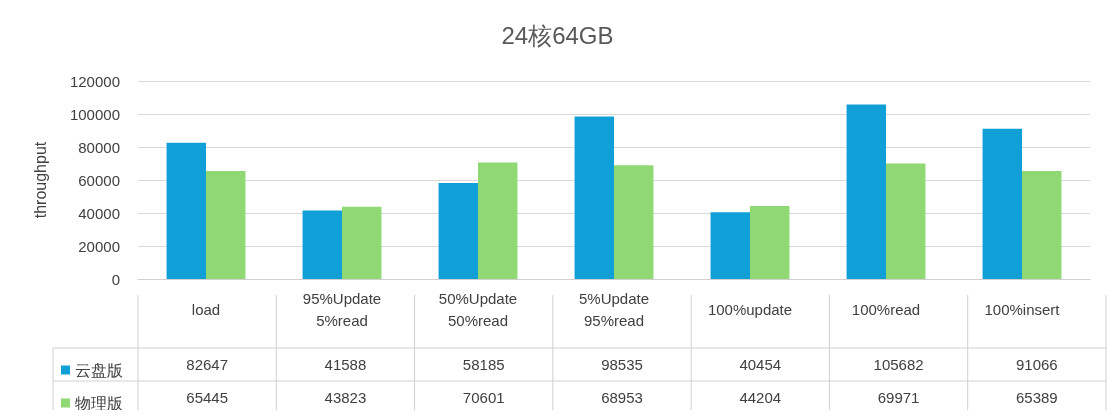  I want to click on data-label: 69971, so click(898, 397).